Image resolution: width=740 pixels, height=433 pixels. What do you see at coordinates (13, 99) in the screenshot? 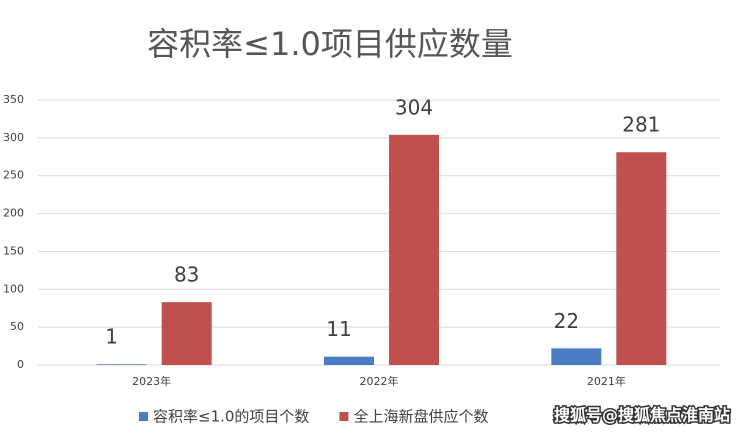
I see `y-tick-label: 350` at bounding box center [13, 99].